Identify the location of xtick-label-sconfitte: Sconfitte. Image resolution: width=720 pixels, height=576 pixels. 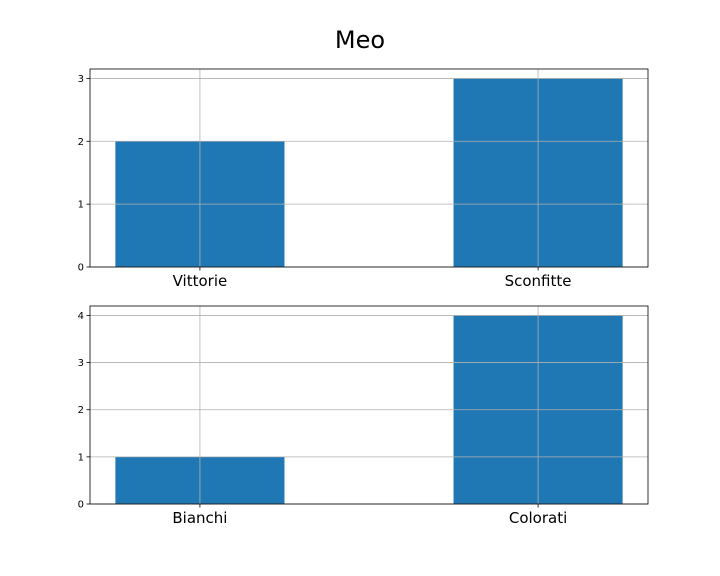
(538, 281).